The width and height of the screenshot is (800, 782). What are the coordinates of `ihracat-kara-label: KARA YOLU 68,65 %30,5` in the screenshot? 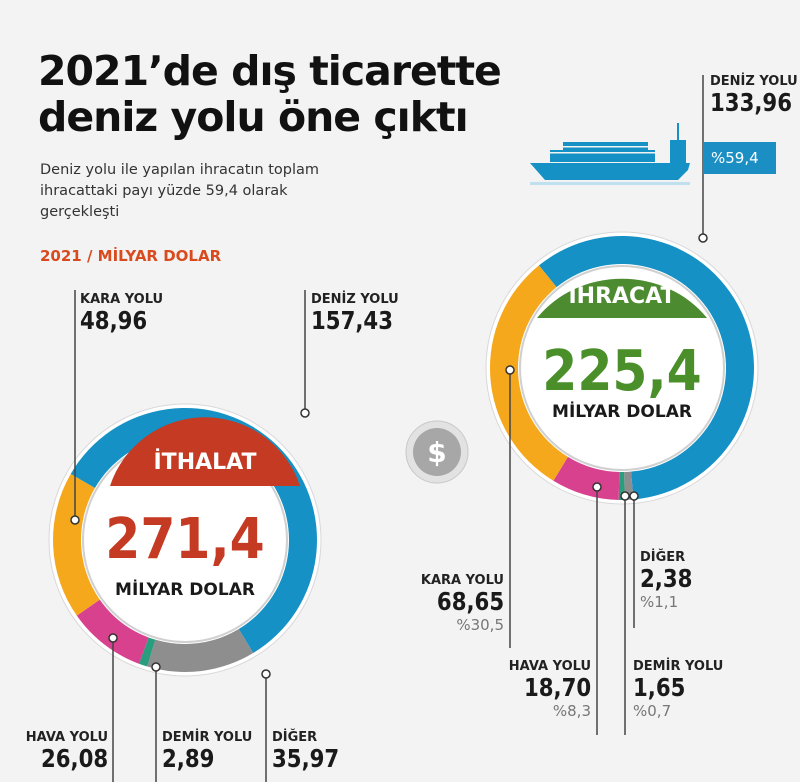 It's located at (462, 603).